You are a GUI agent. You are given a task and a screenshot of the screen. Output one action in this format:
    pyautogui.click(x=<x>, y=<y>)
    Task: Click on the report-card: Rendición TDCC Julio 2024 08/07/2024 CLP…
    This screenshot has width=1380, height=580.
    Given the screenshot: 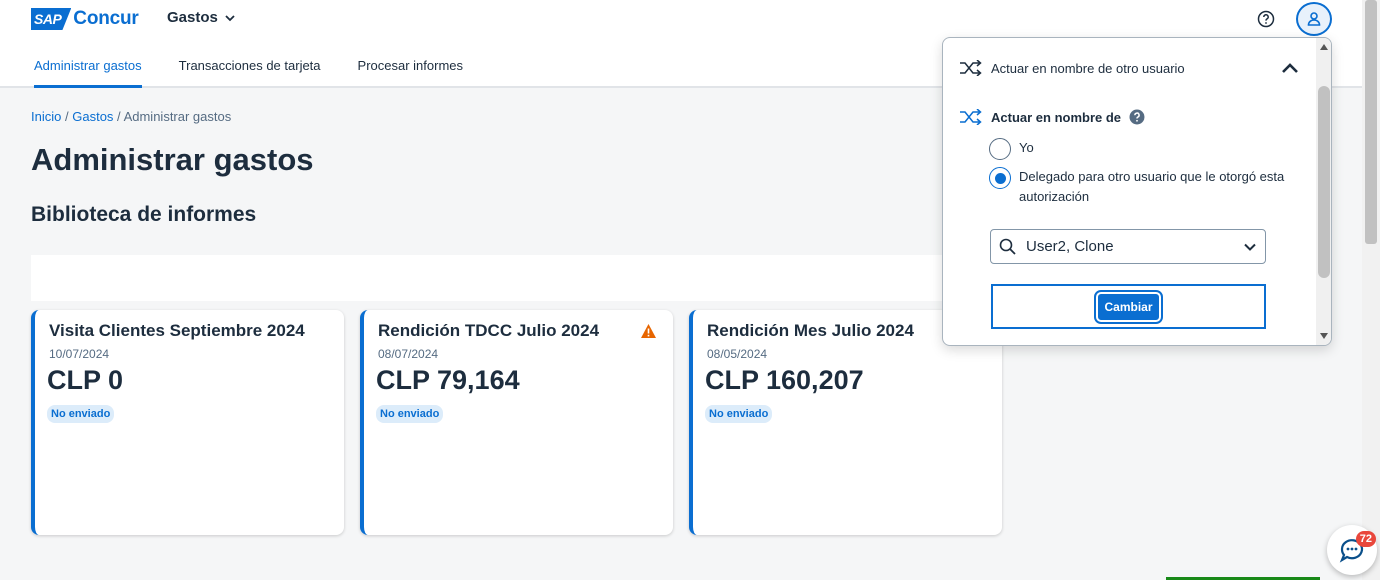 What is the action you would take?
    pyautogui.click(x=516, y=422)
    